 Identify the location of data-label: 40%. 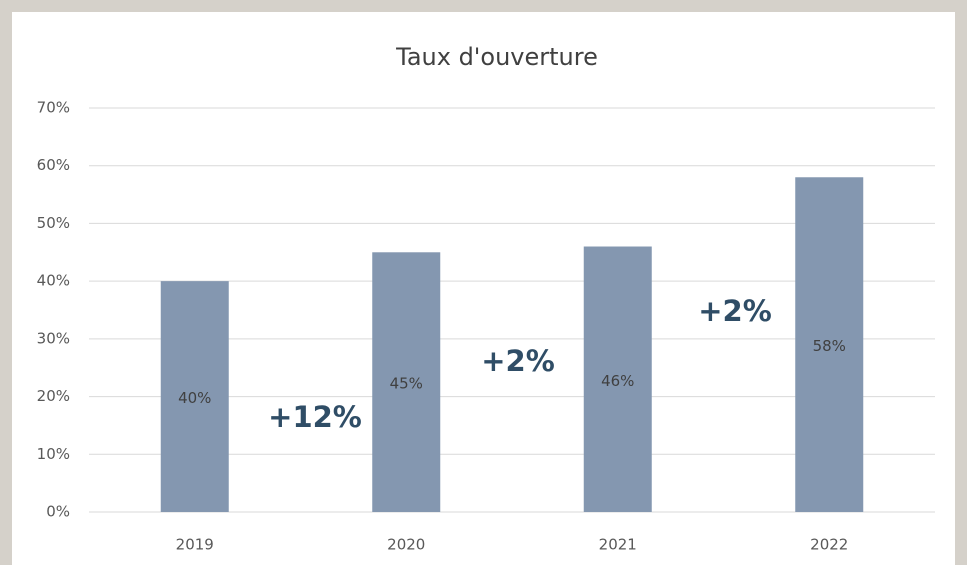
(194, 398).